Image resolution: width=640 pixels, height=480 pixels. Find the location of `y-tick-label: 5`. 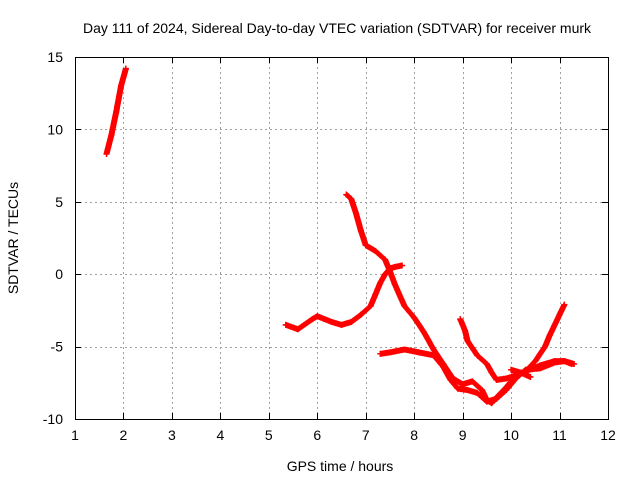

y-tick-label: 5 is located at coordinates (59, 202).